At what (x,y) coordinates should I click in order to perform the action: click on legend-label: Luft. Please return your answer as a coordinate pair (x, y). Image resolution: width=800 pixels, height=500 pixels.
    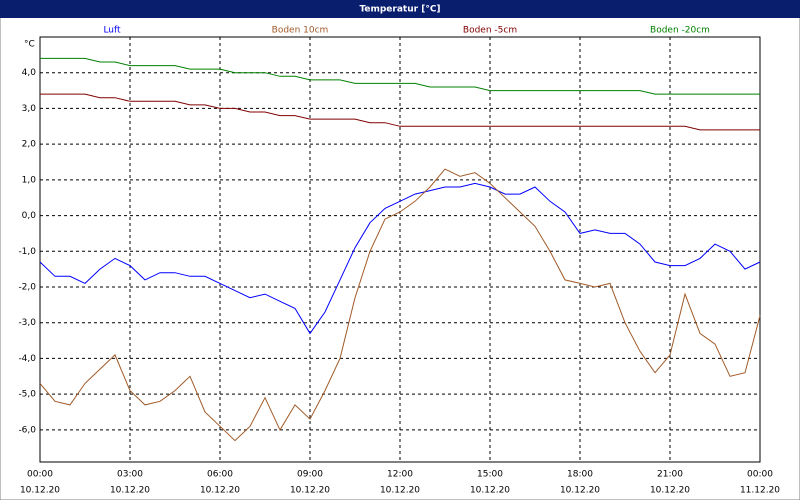
    Looking at the image, I should click on (112, 31).